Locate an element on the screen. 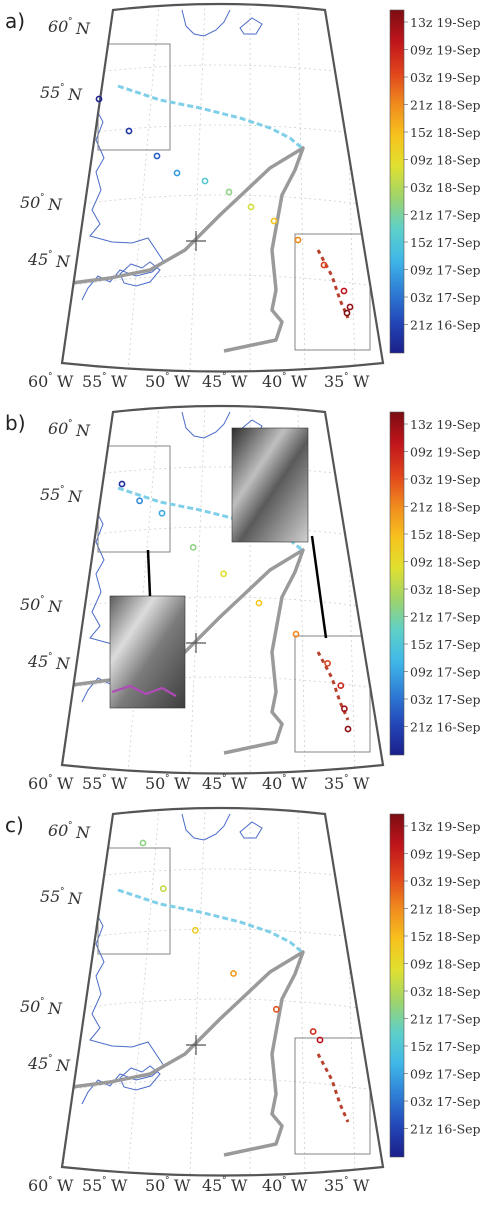  colorbar-label: 13z 19-Sep is located at coordinates (445, 826).